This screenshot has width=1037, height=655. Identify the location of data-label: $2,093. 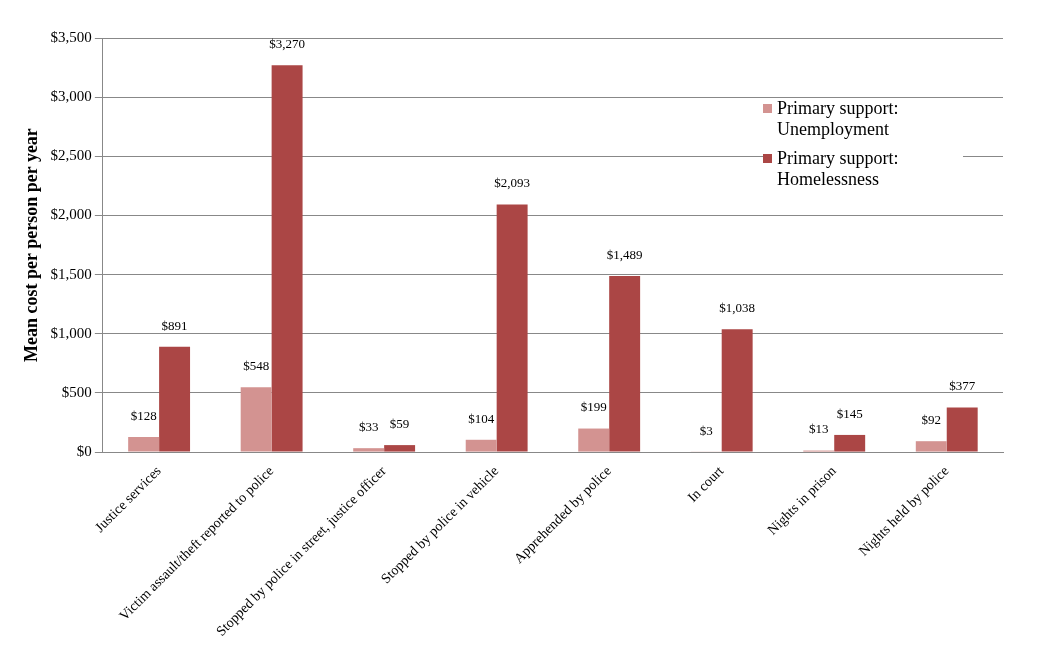
(512, 183).